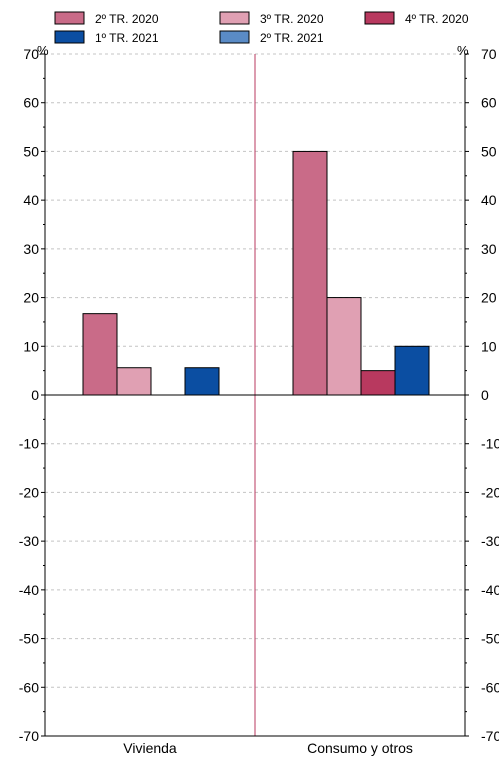 Image resolution: width=499 pixels, height=757 pixels. What do you see at coordinates (31, 249) in the screenshot?
I see `y-tick-label-left: 30` at bounding box center [31, 249].